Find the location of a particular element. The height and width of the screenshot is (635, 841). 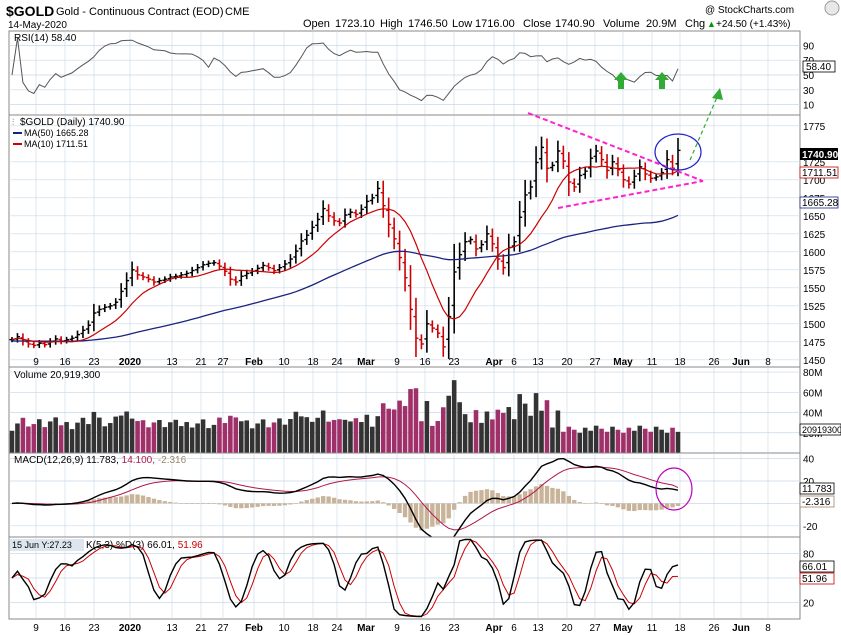

price-tick: 1650 is located at coordinates (814, 217).